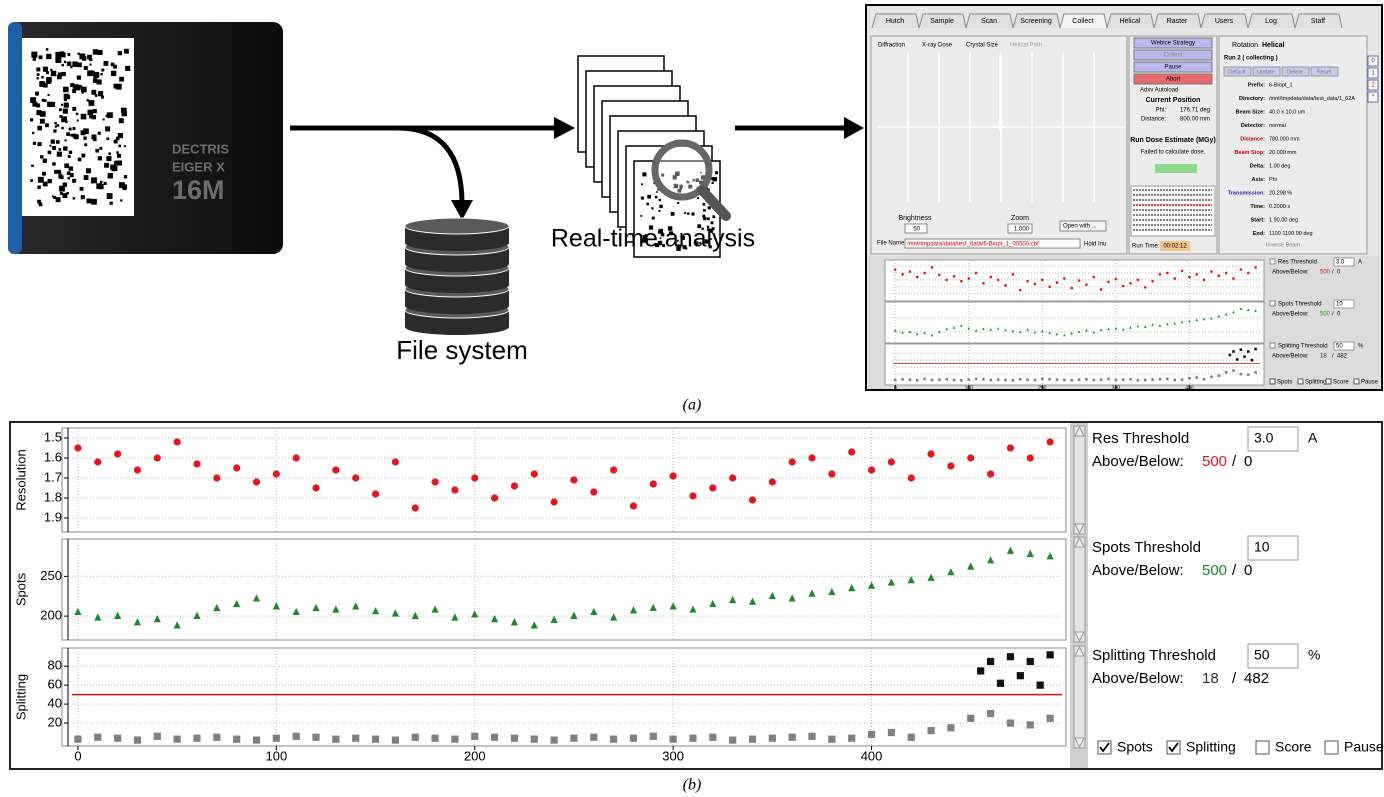 The height and width of the screenshot is (797, 1384). Describe the element at coordinates (80, 127) in the screenshot. I see `diffraction-pattern` at that location.